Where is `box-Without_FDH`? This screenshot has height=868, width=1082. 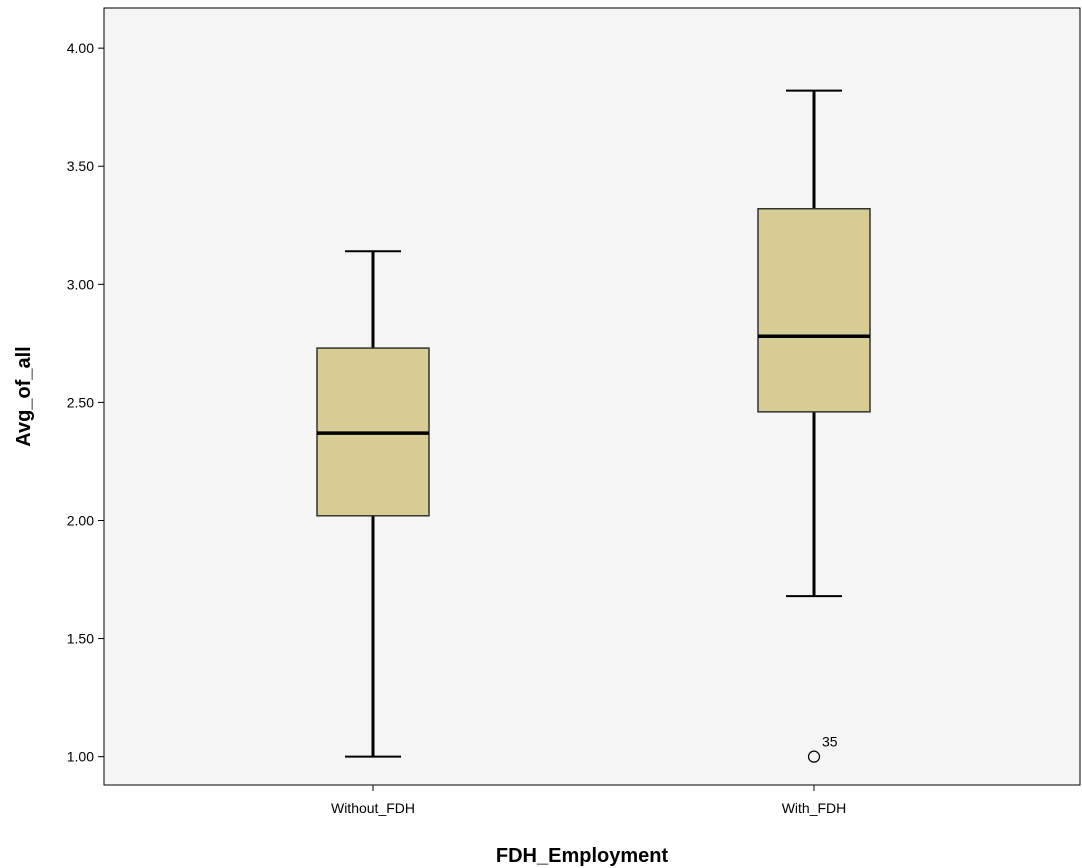 box-Without_FDH is located at coordinates (373, 504).